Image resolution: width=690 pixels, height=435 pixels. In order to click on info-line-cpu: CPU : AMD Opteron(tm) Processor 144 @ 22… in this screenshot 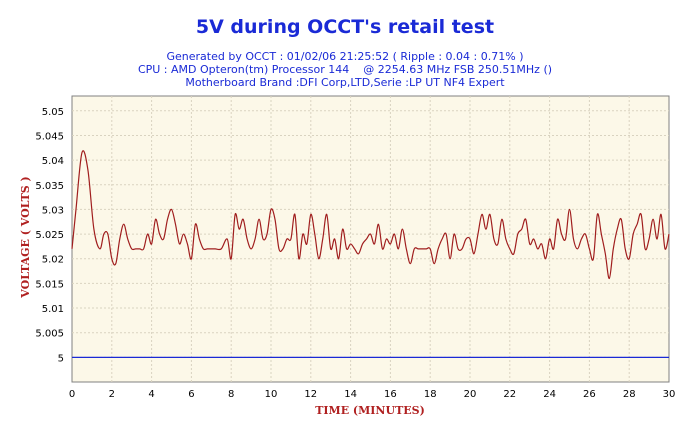, I will do `click(345, 69)`.